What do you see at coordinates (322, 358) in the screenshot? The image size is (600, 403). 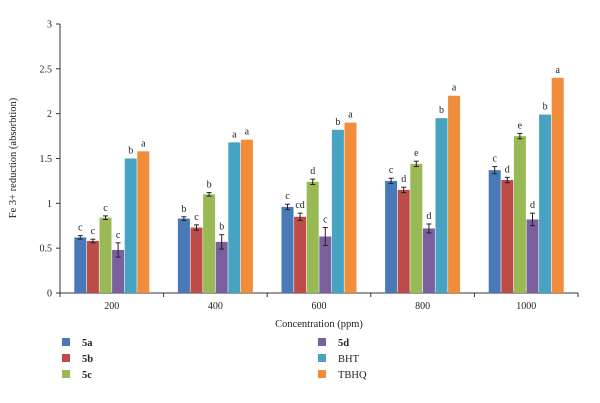 I see `legend-swatch-bht` at bounding box center [322, 358].